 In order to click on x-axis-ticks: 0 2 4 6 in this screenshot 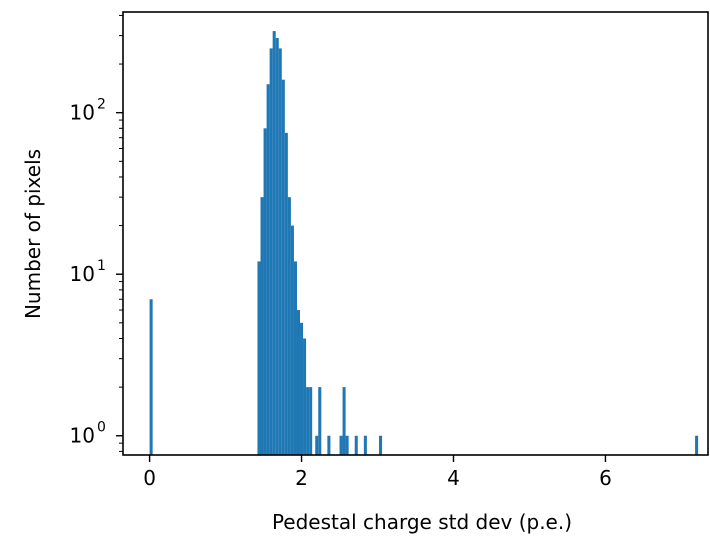, I will do `click(377, 472)`.